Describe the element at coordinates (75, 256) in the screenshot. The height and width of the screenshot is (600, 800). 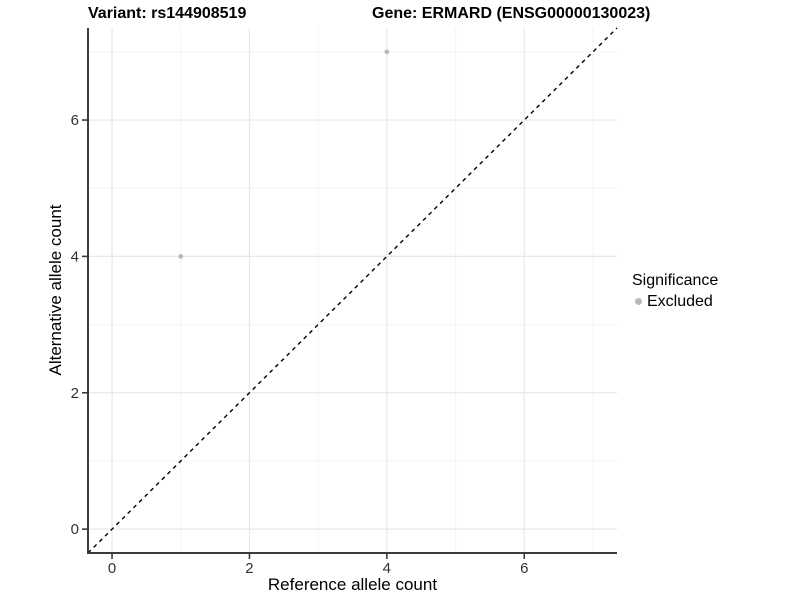
I see `y-tick-label: 4` at that location.